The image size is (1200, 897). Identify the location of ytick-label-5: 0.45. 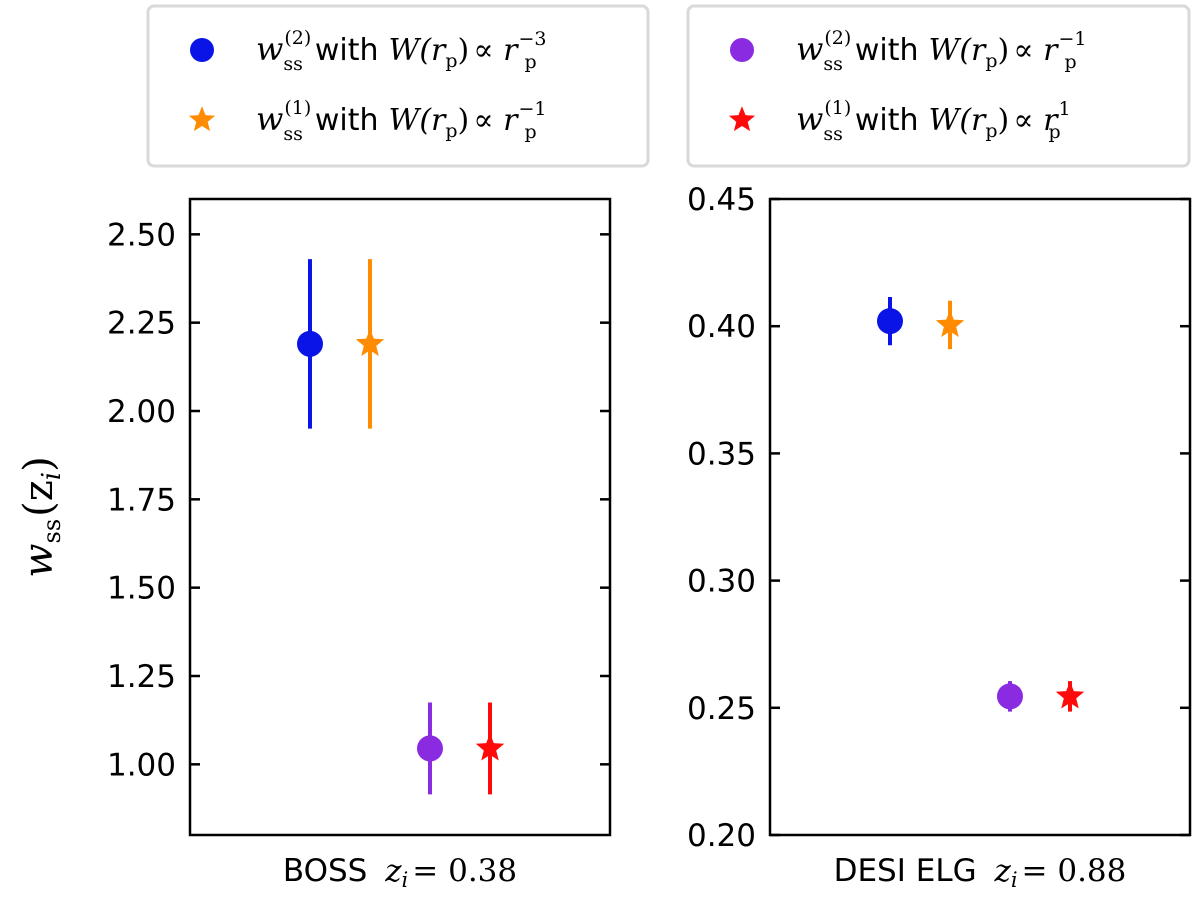
(721, 200).